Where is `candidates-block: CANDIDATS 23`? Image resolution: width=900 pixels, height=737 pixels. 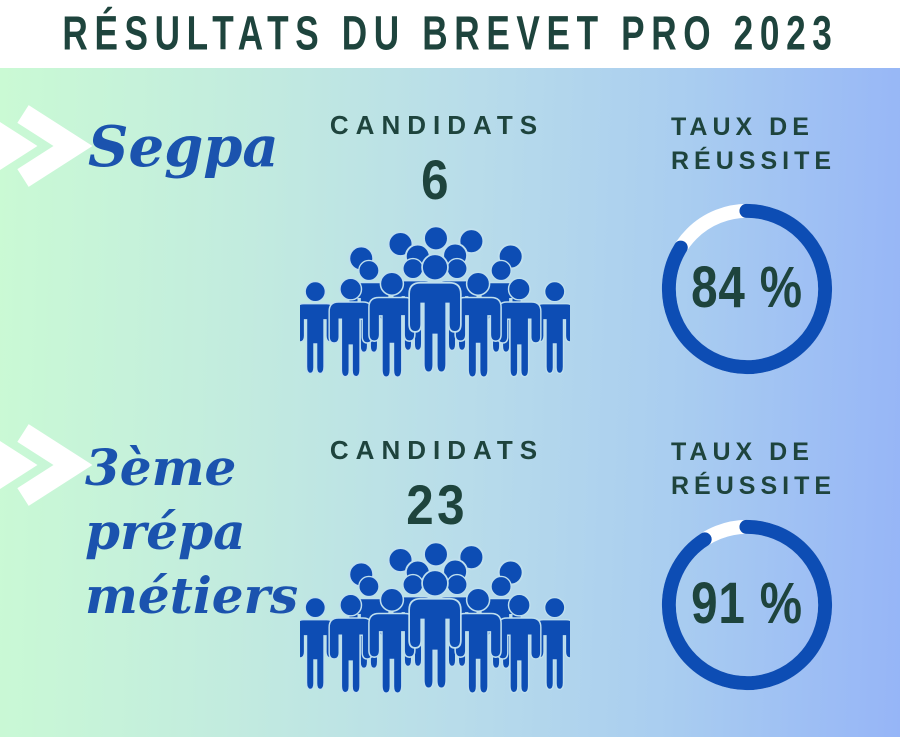
candidates-block: CANDIDATS 23 is located at coordinates (437, 486).